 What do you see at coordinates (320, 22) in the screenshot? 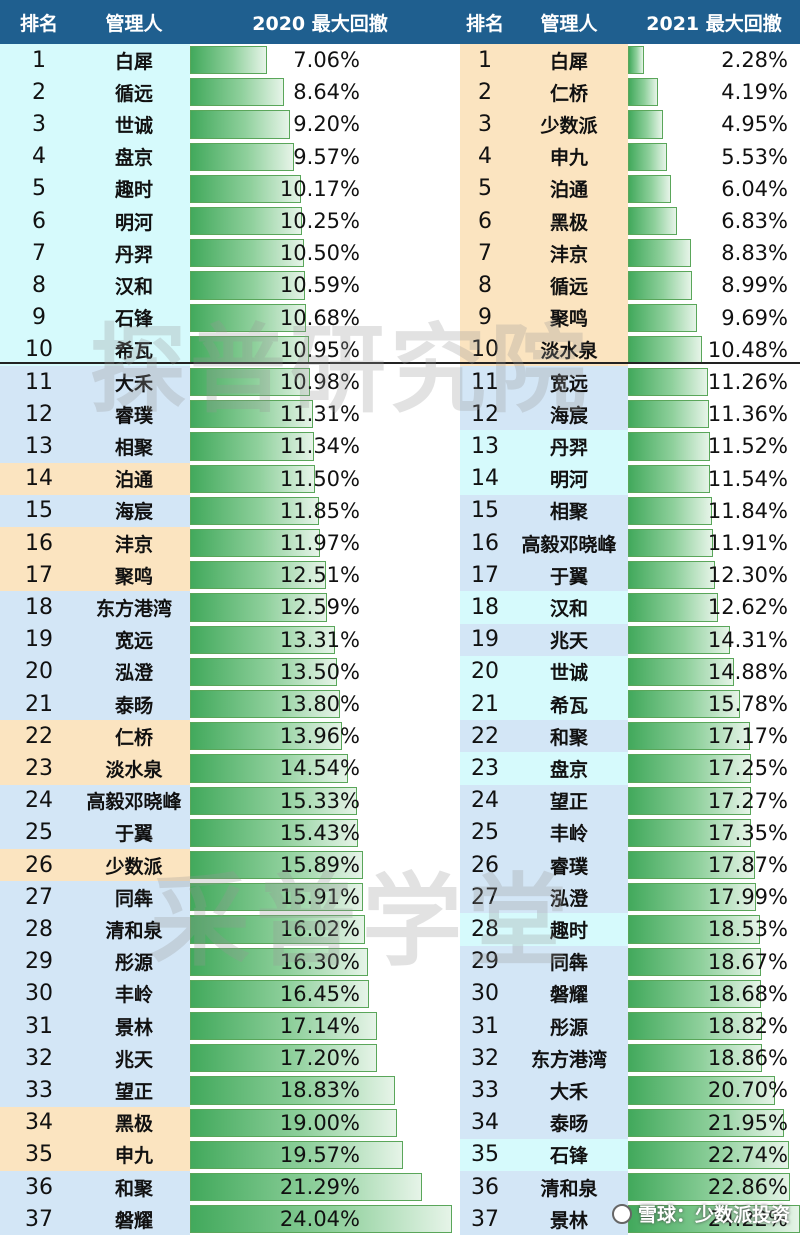
I see `header-metric-2020: 2020 最大回撤` at bounding box center [320, 22].